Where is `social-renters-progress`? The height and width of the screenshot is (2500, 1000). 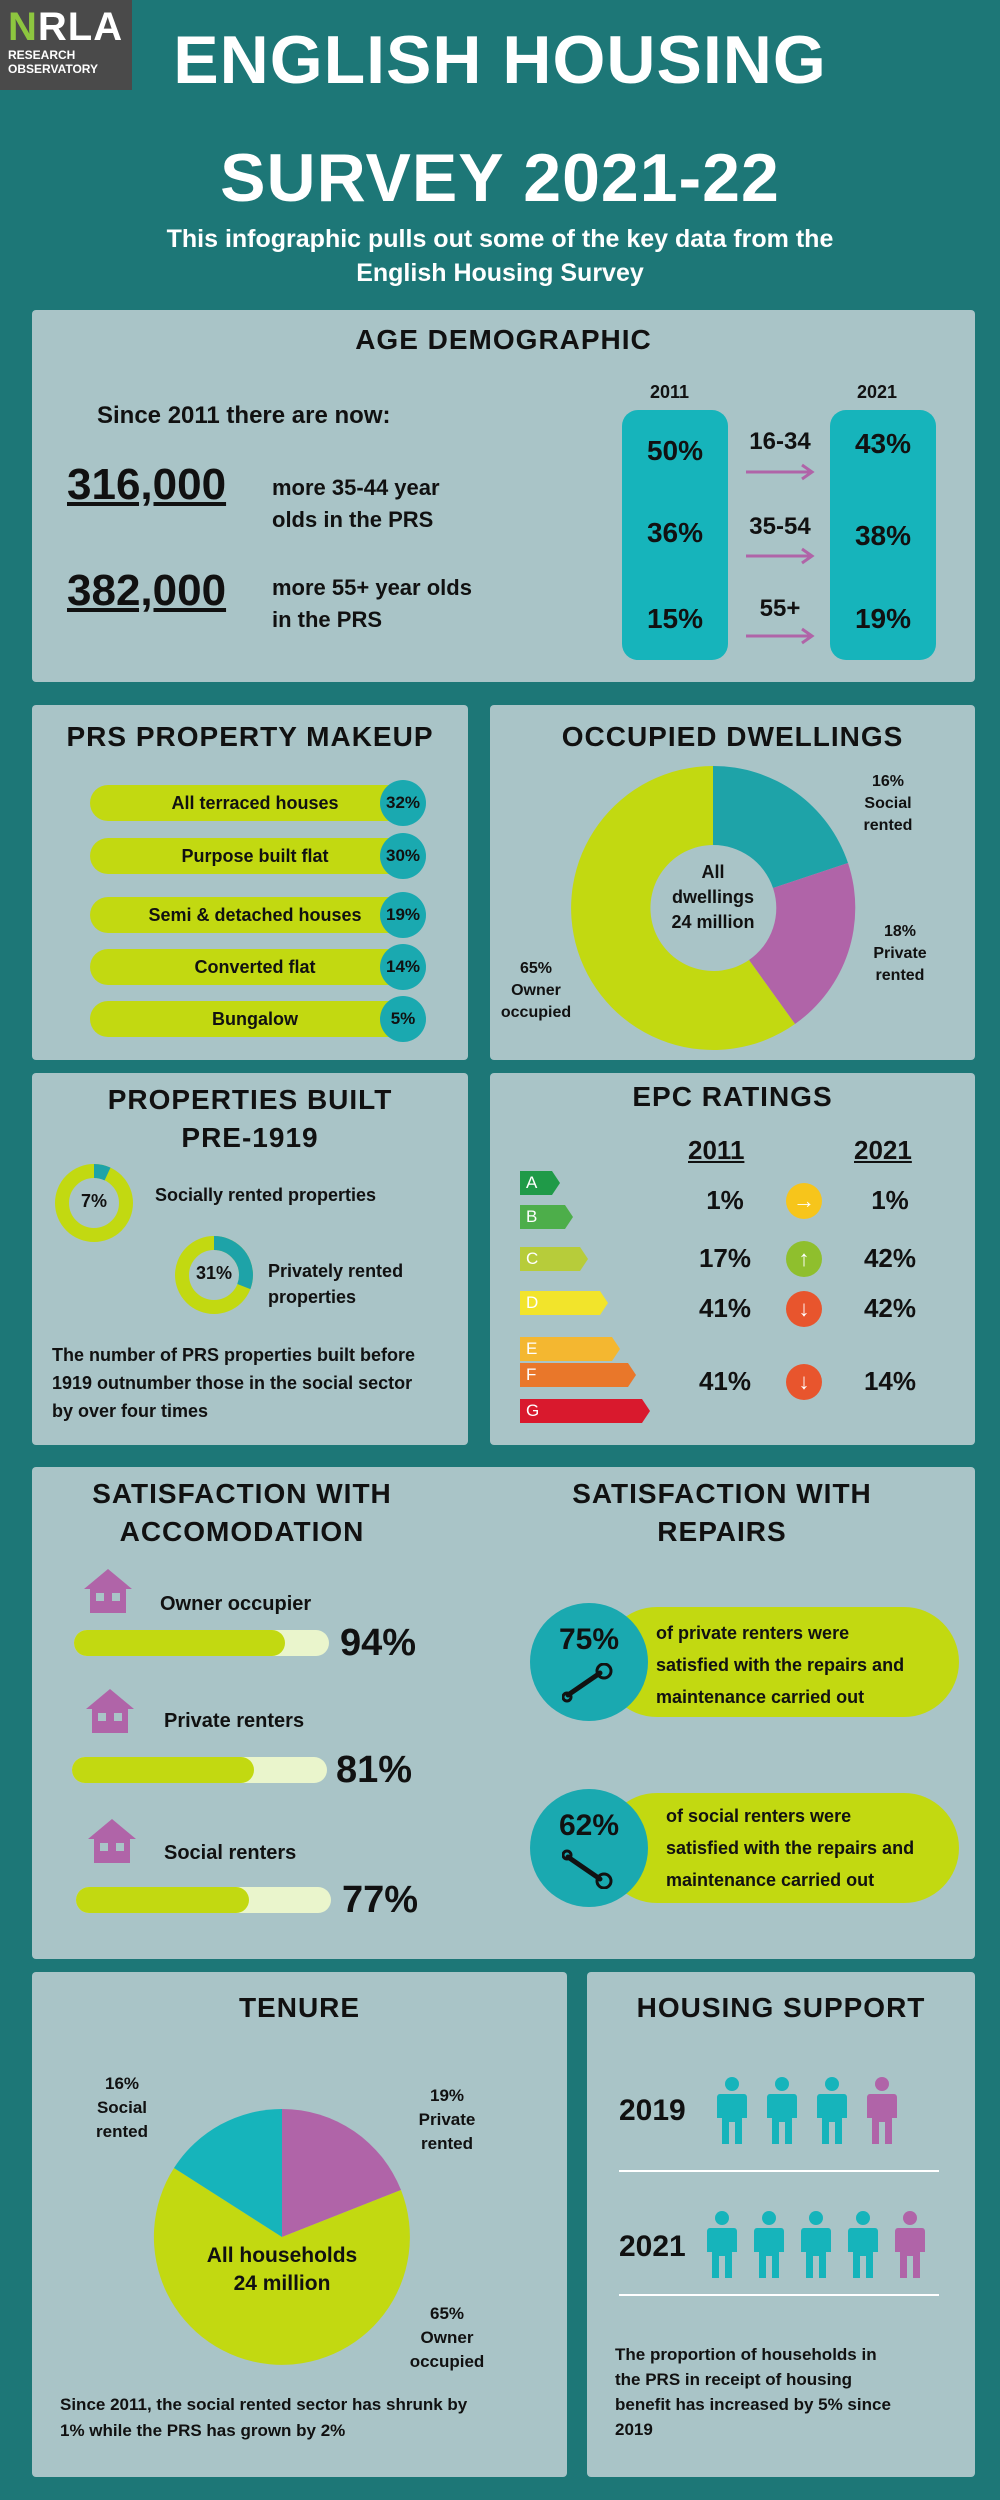
social-renters-progress is located at coordinates (203, 1900).